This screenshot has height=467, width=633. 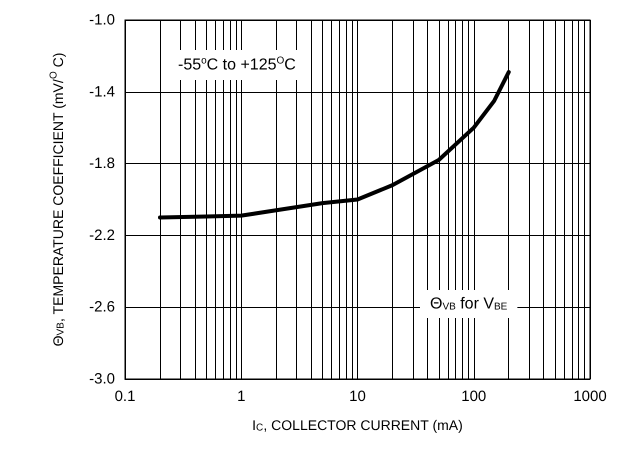 I want to click on y-tick-label: -2.2, so click(x=102, y=235).